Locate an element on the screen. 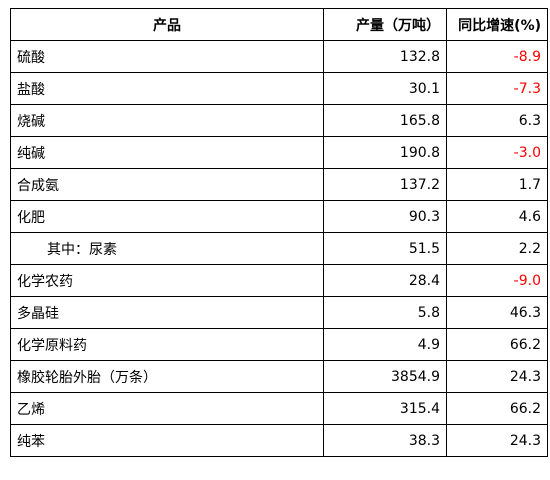 The image size is (550, 480). growth-value: -9.0 is located at coordinates (497, 280).